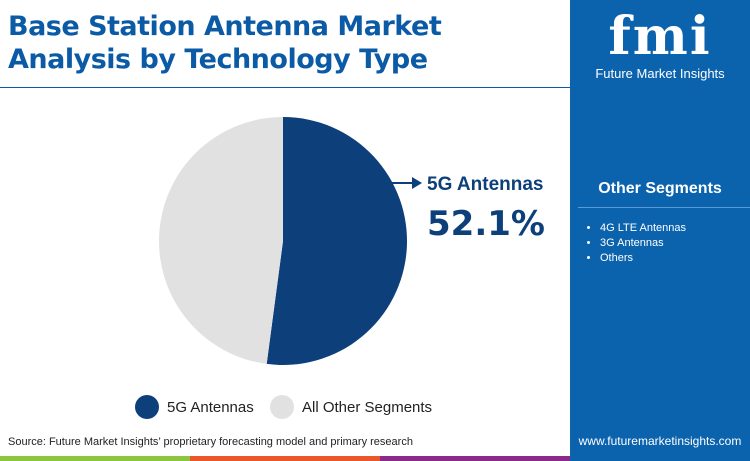  I want to click on website-link: www.futuremarketinsights.com, so click(660, 441).